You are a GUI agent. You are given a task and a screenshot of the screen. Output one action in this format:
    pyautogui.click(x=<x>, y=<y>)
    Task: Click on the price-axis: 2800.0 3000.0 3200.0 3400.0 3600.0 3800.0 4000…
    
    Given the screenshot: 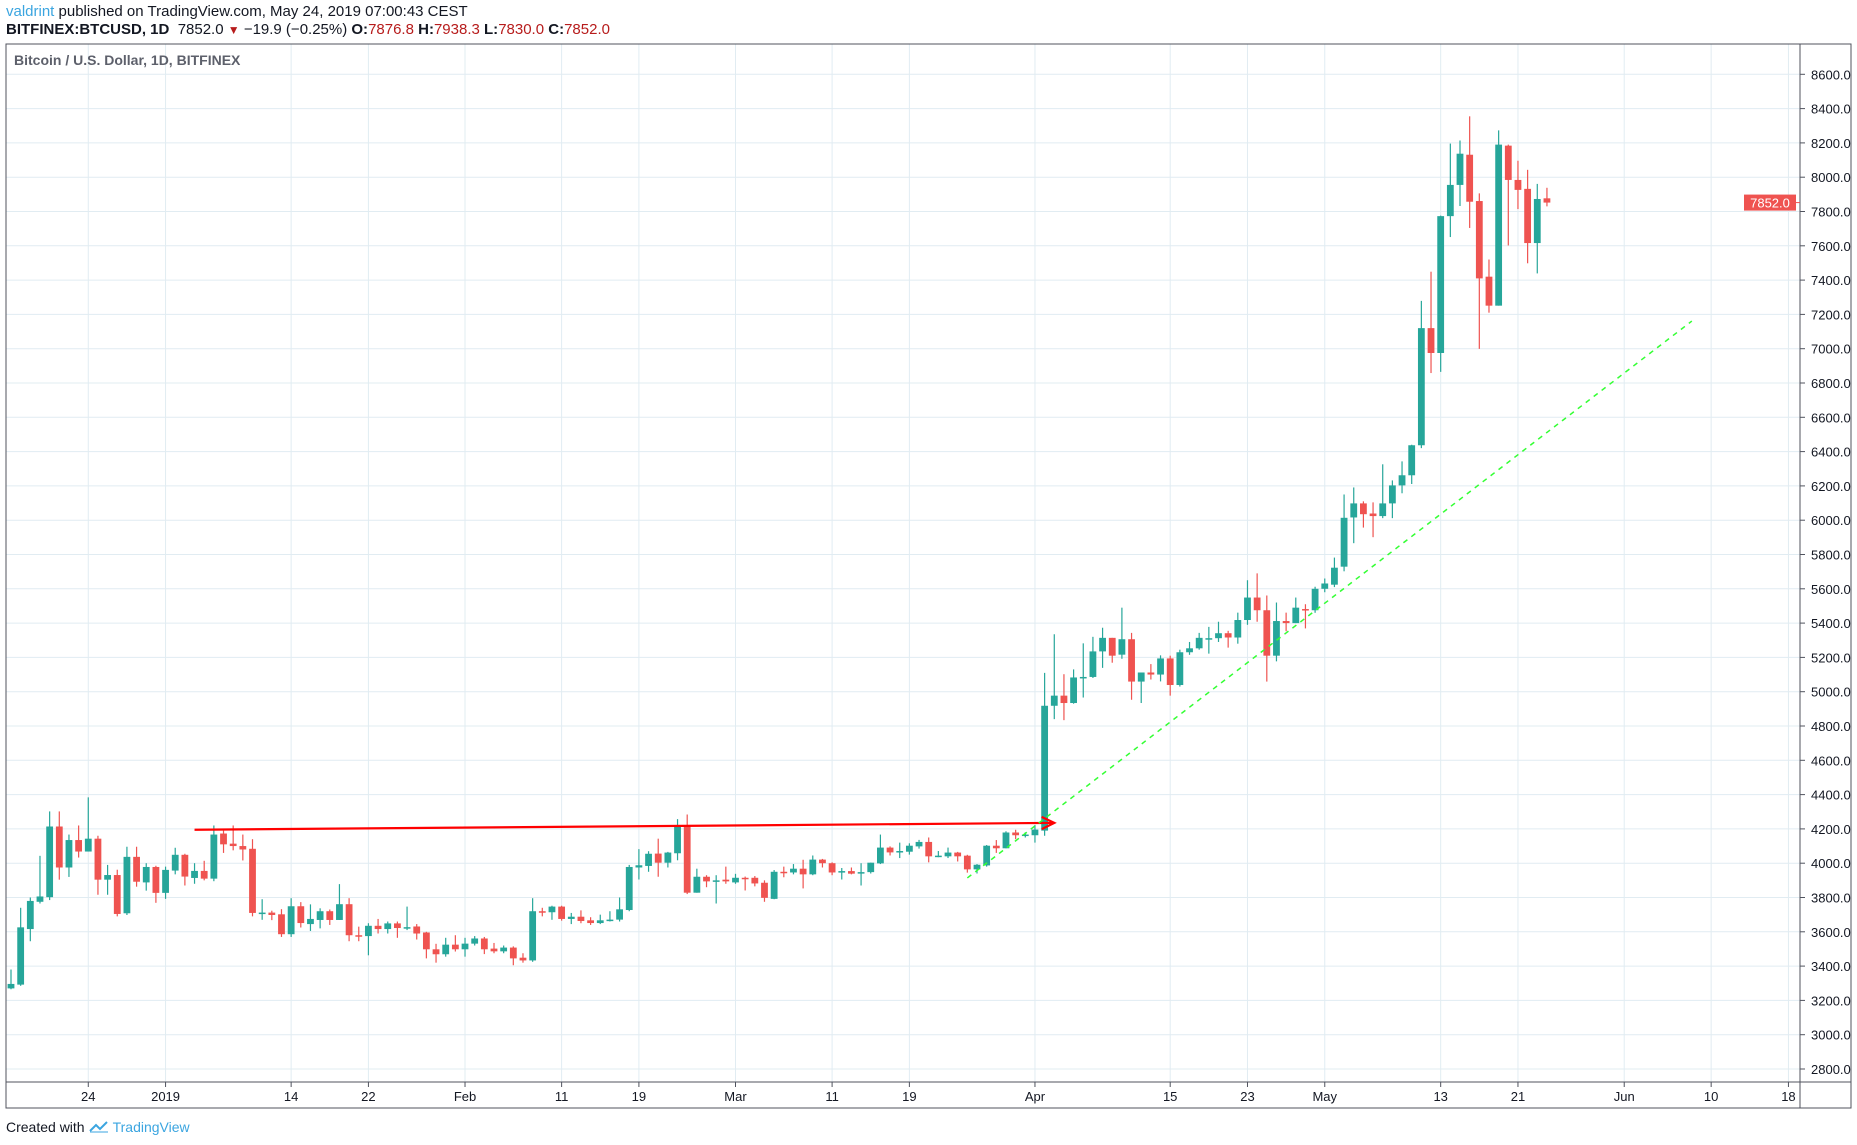 What is the action you would take?
    pyautogui.click(x=1825, y=572)
    